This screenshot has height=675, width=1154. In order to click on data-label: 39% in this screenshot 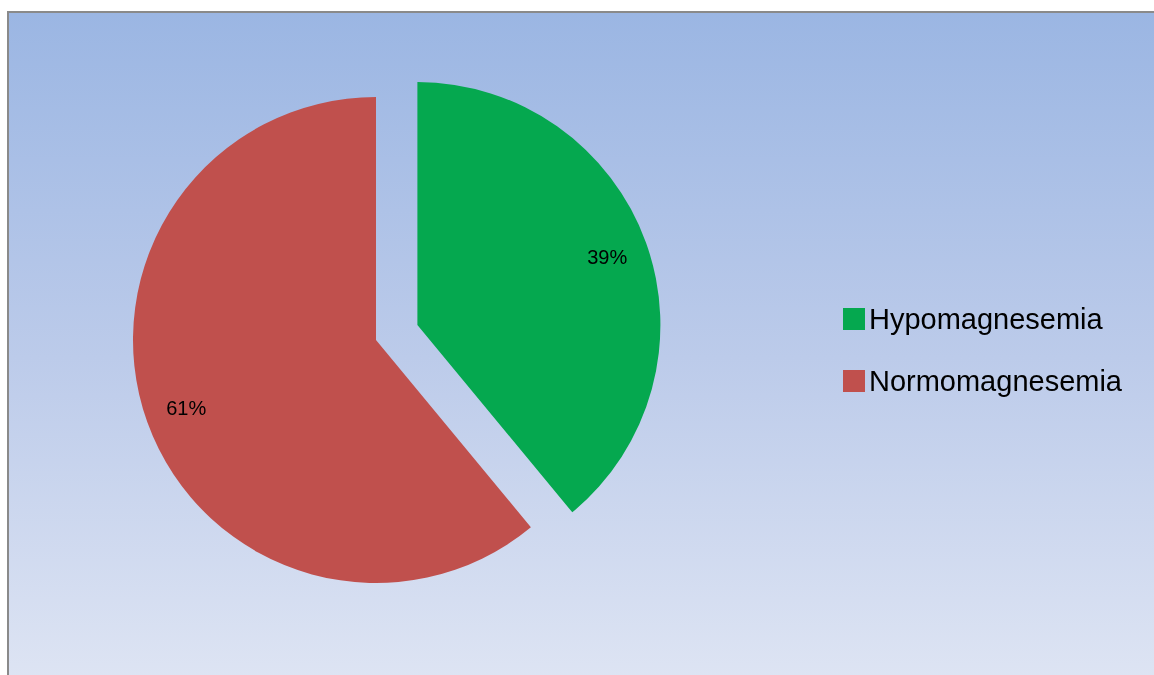, I will do `click(607, 256)`.